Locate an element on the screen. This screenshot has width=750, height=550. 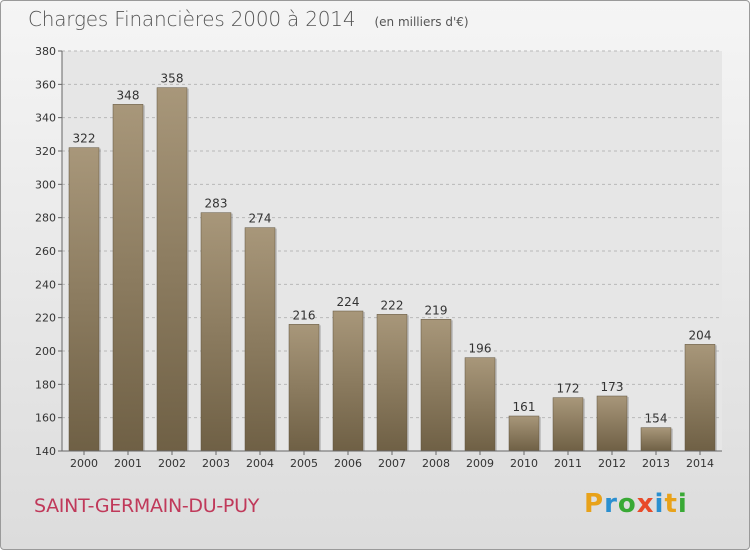
bar-value-label: 216 is located at coordinates (304, 315).